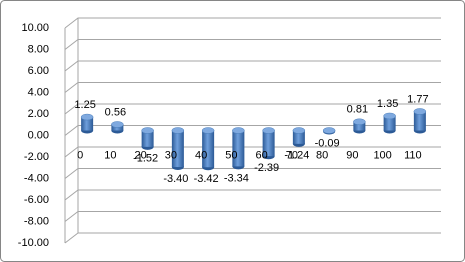  Describe the element at coordinates (231, 155) in the screenshot. I see `x-tick-label: 50` at that location.